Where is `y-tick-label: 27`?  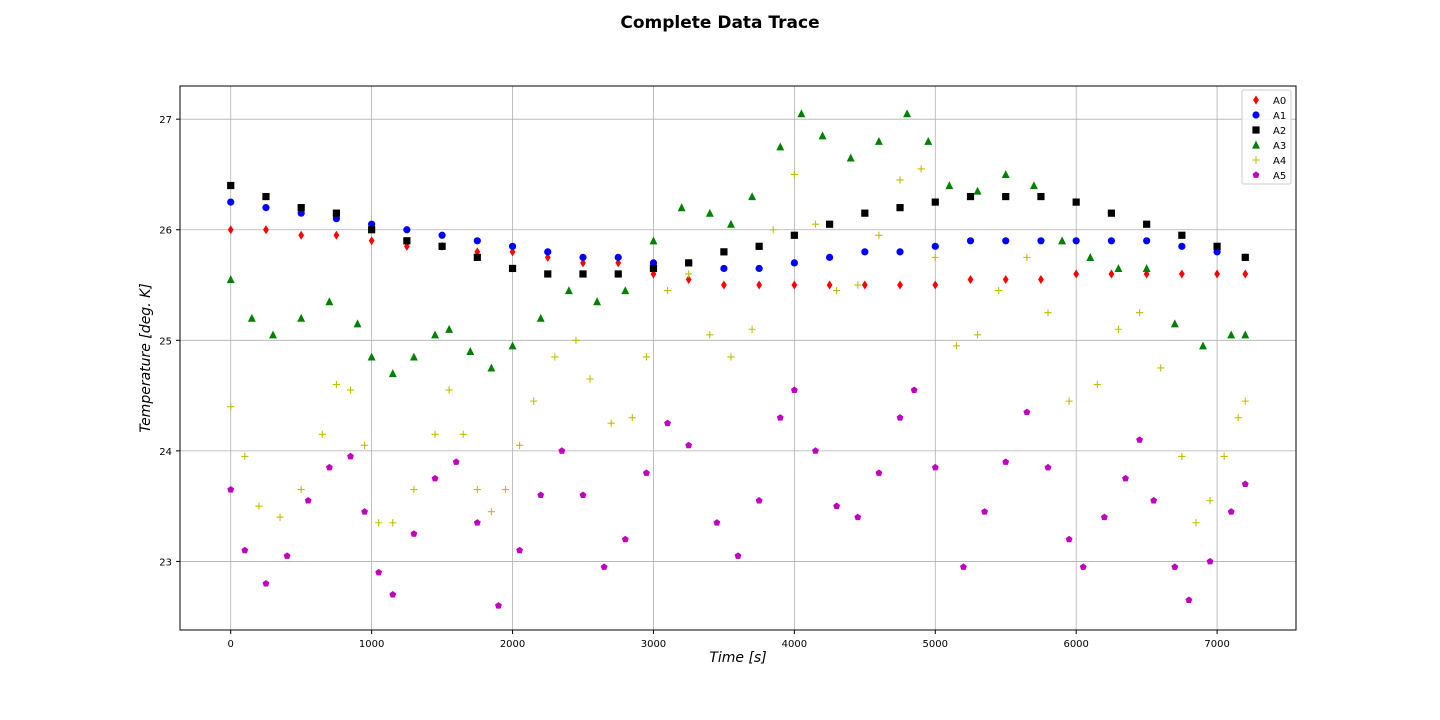
y-tick-label: 27 is located at coordinates (165, 120).